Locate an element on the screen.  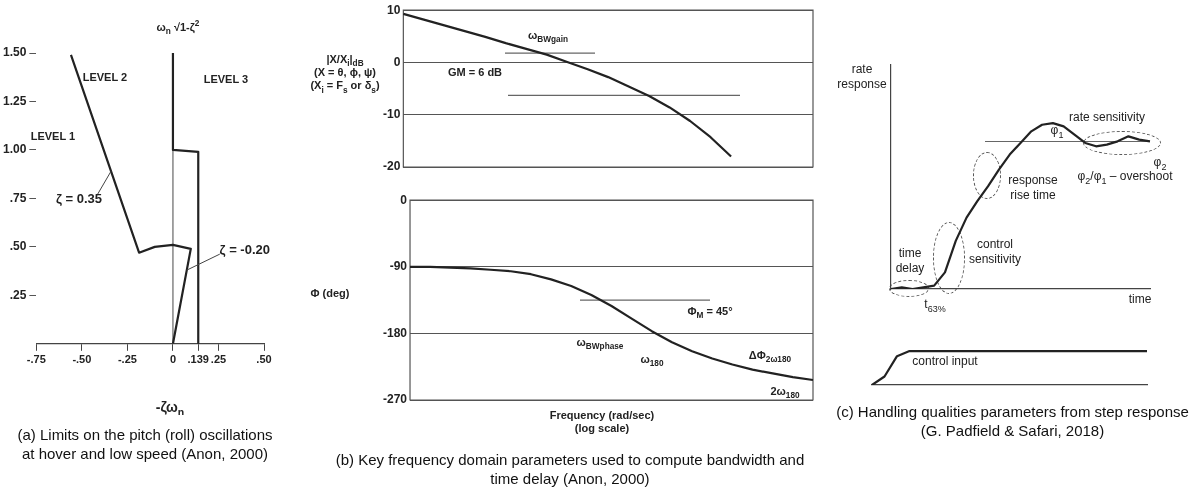
x-tick-label: -.50 is located at coordinates (82, 359).